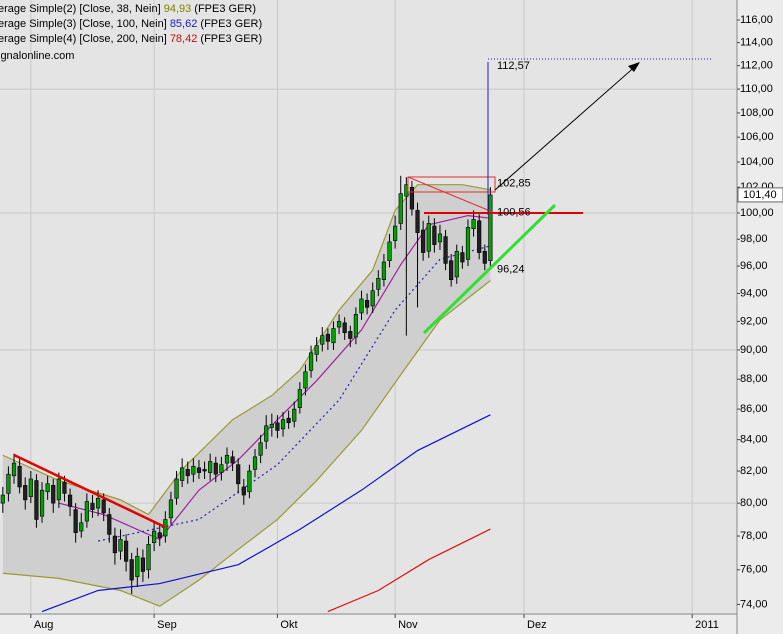 The width and height of the screenshot is (783, 634). Describe the element at coordinates (754, 239) in the screenshot. I see `y-tick-label: 98,00` at that location.